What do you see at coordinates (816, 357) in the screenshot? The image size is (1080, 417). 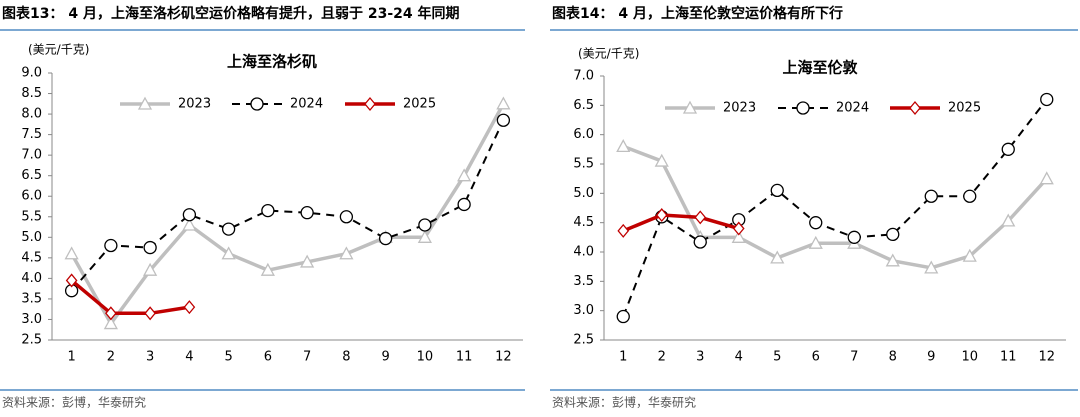 I see `x-tick-label: 6` at bounding box center [816, 357].